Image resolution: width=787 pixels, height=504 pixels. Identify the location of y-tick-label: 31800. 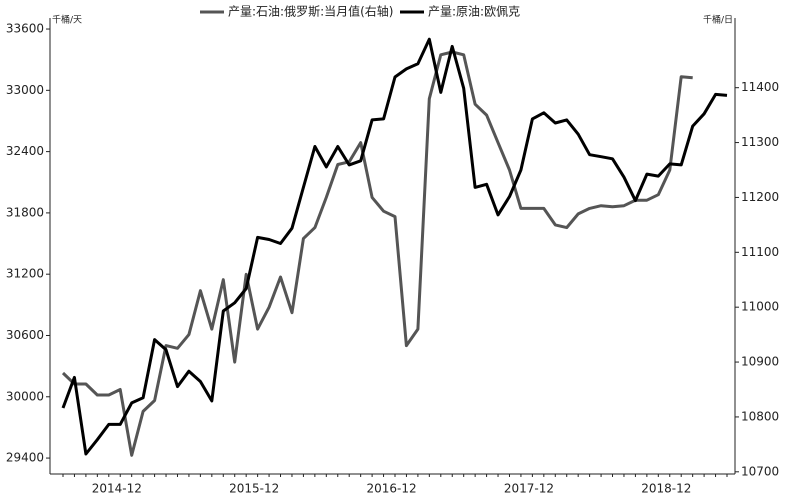
(25, 212).